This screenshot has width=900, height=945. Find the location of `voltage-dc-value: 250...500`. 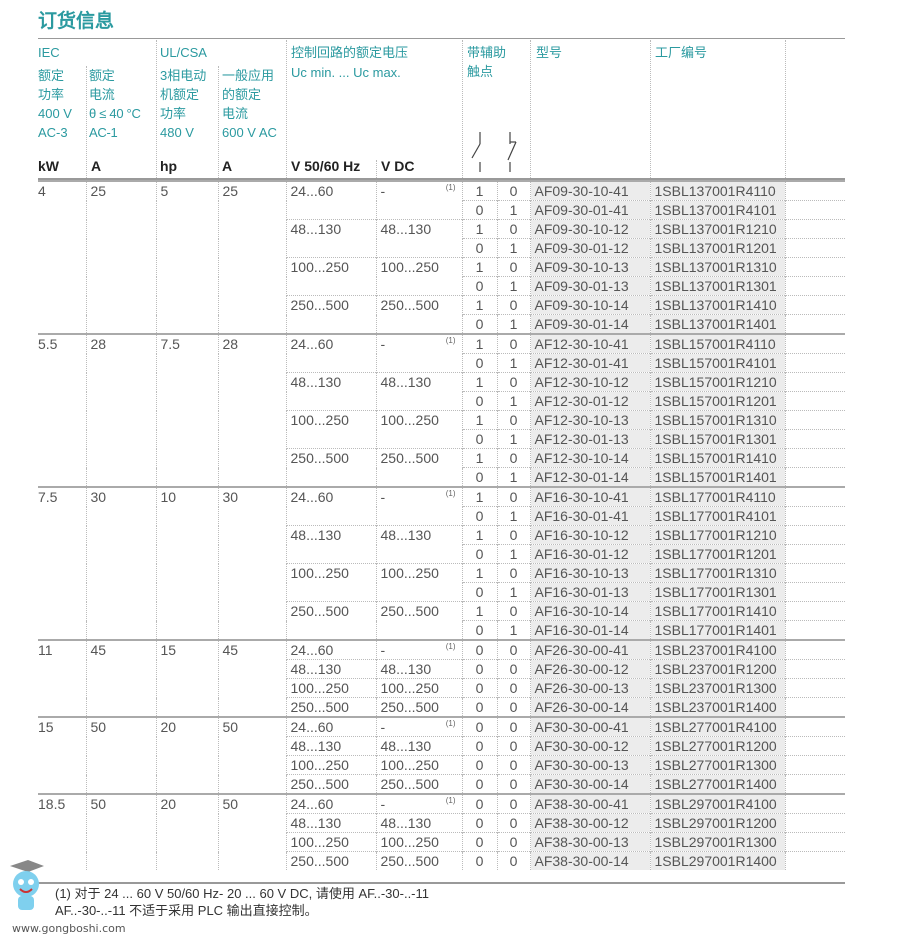

voltage-dc-value: 250...500 is located at coordinates (409, 707).